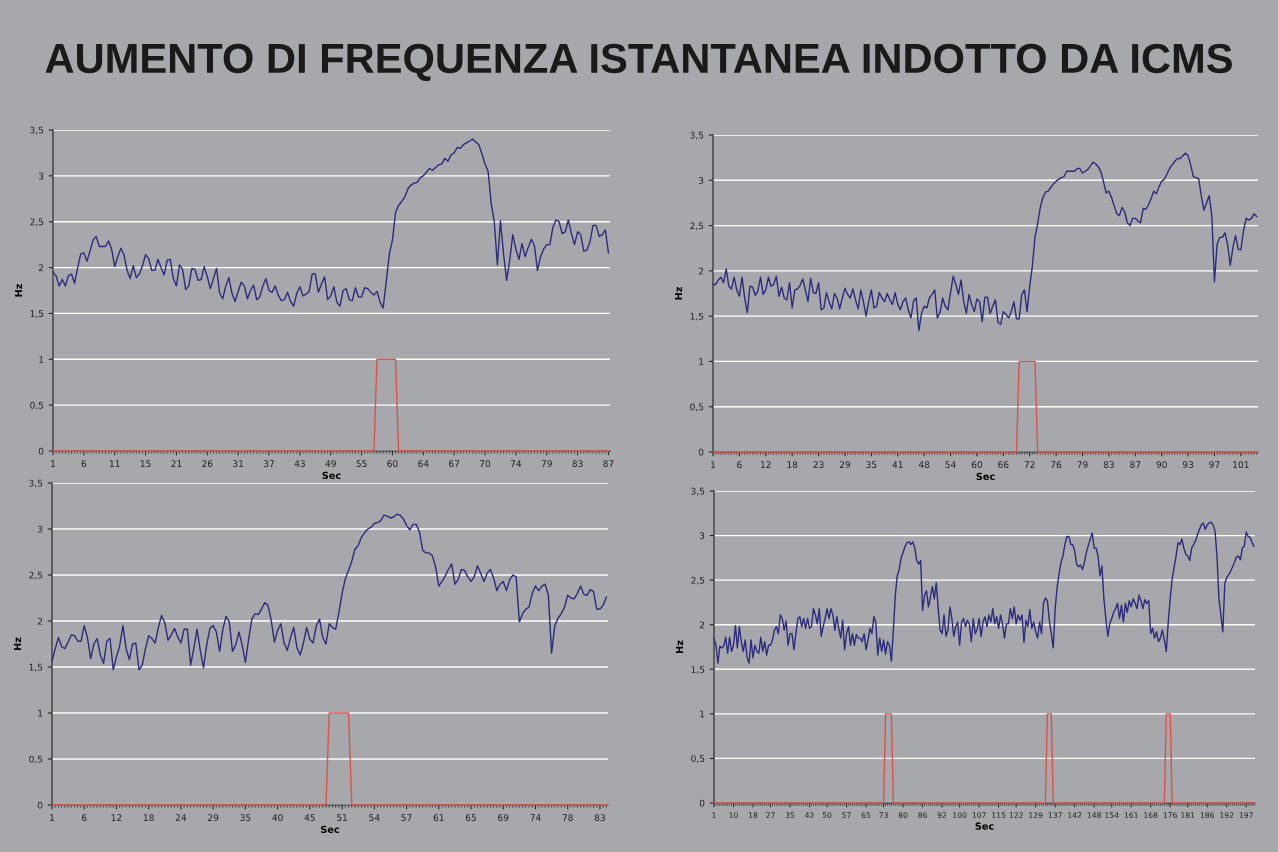 Image resolution: width=1278 pixels, height=852 pixels. I want to click on x-tick-label: 93, so click(1188, 465).